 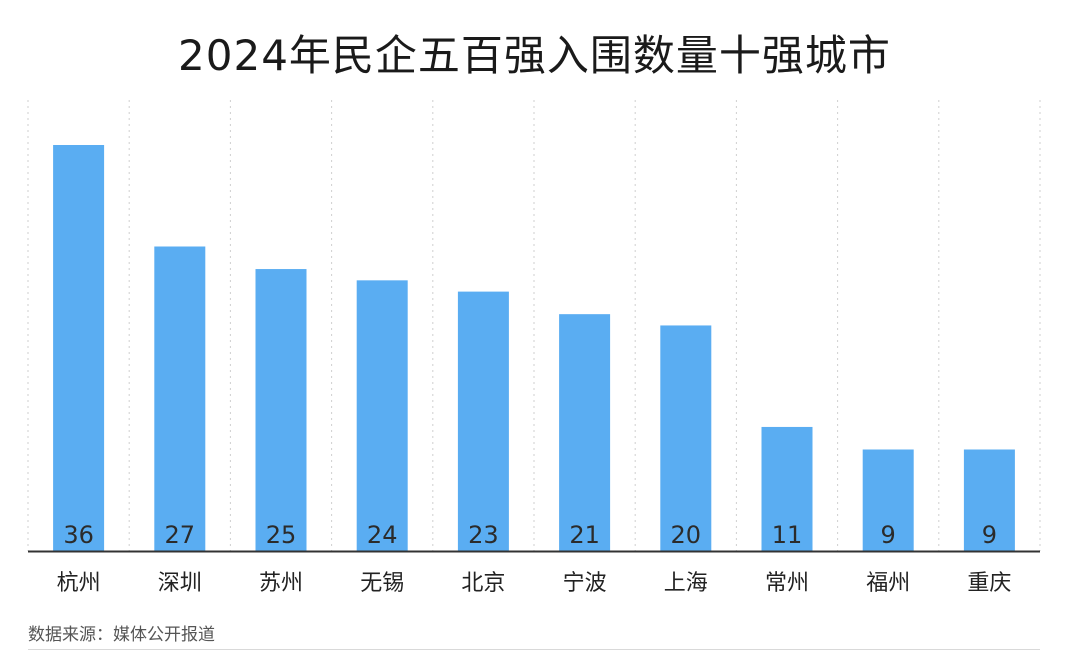 I want to click on value-label: 20, so click(x=686, y=535).